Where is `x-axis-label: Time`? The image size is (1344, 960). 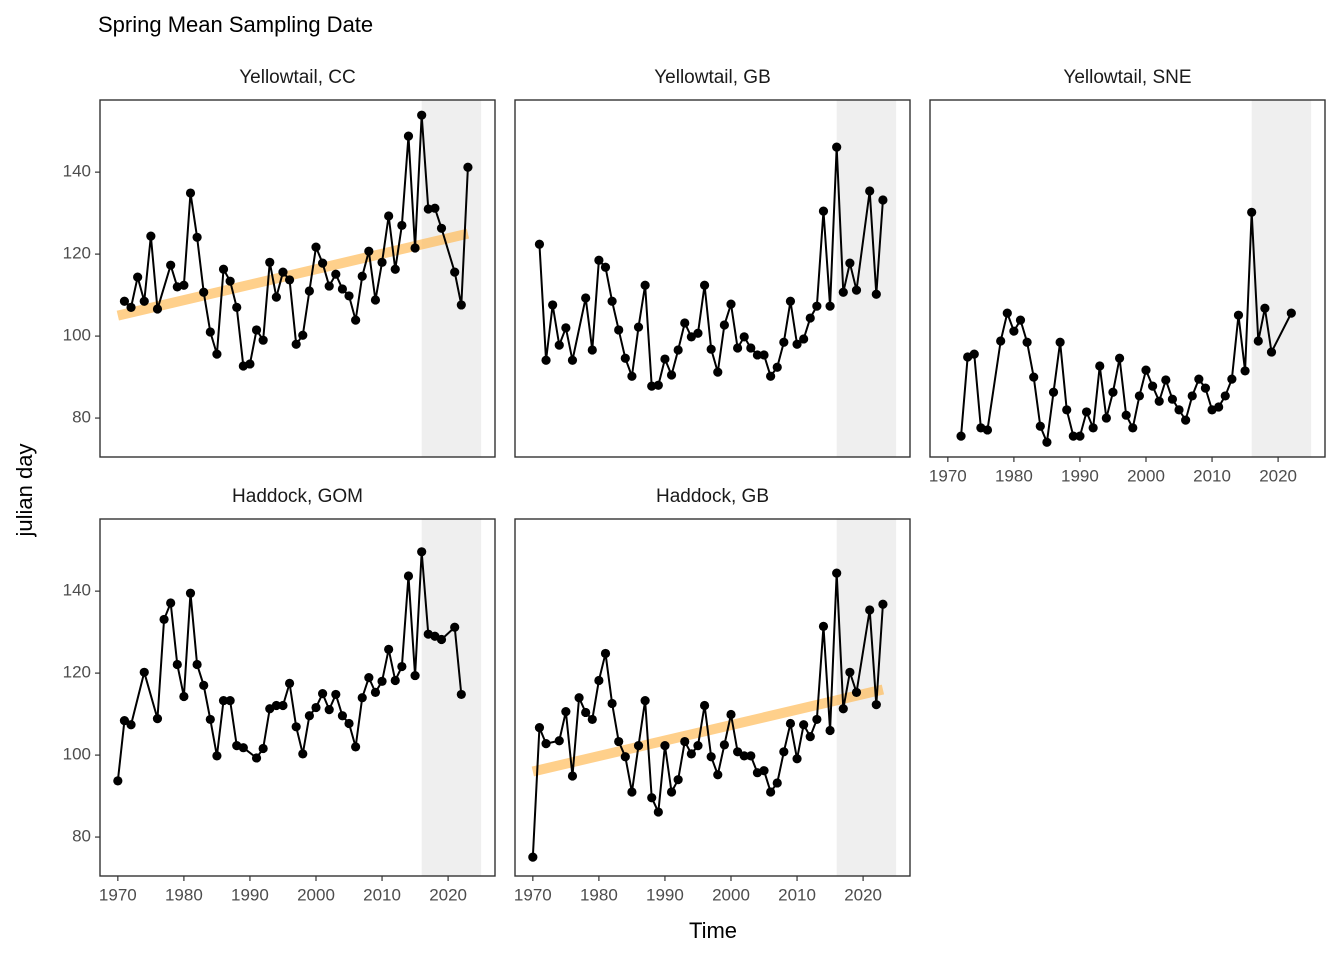
x-axis-label: Time is located at coordinates (713, 930).